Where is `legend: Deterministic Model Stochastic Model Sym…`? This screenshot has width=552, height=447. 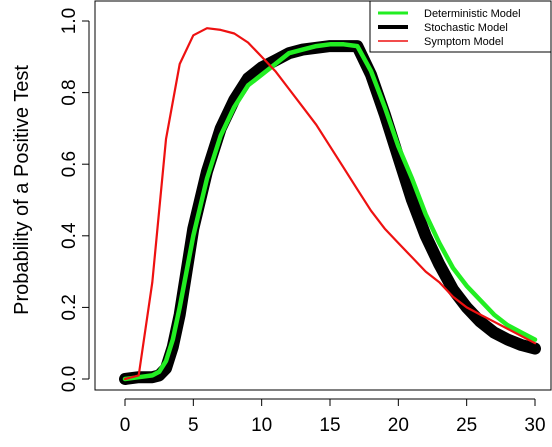
legend: Deterministic Model Stochastic Model Sym… is located at coordinates (460, 26).